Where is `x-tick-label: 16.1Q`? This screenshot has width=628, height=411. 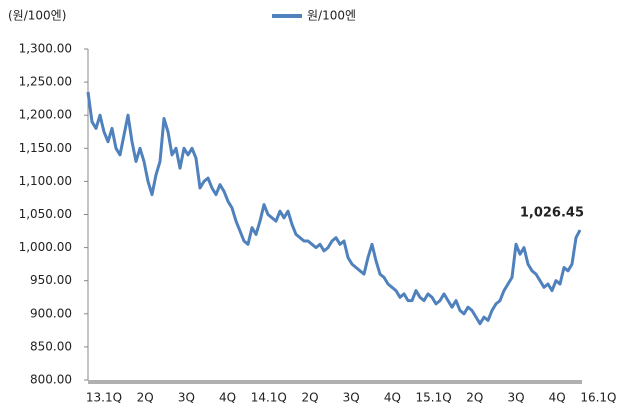 x-tick-label: 16.1Q is located at coordinates (598, 398).